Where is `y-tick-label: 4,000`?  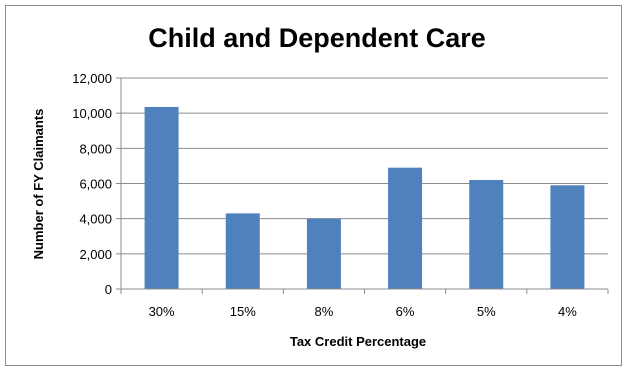
y-tick-label: 4,000 is located at coordinates (95, 219).